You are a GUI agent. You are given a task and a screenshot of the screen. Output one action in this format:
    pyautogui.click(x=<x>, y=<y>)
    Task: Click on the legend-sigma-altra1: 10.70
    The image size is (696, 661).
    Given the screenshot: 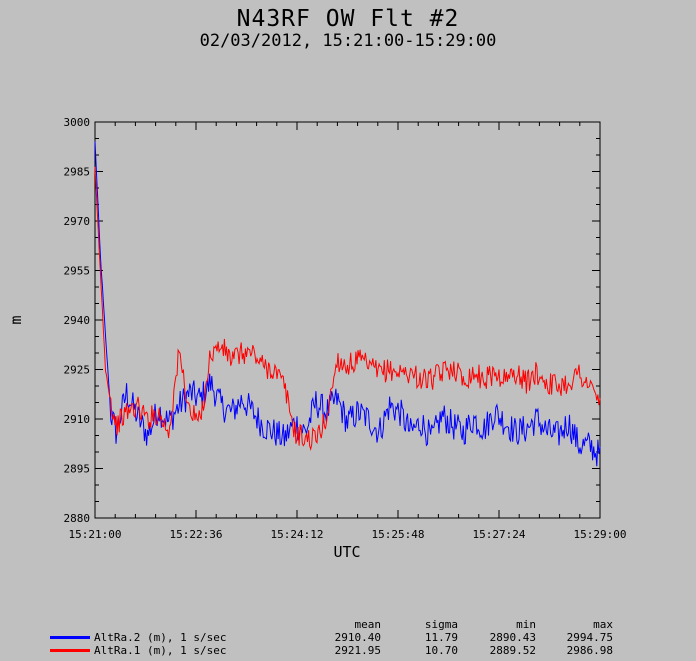 What is the action you would take?
    pyautogui.click(x=441, y=650)
    